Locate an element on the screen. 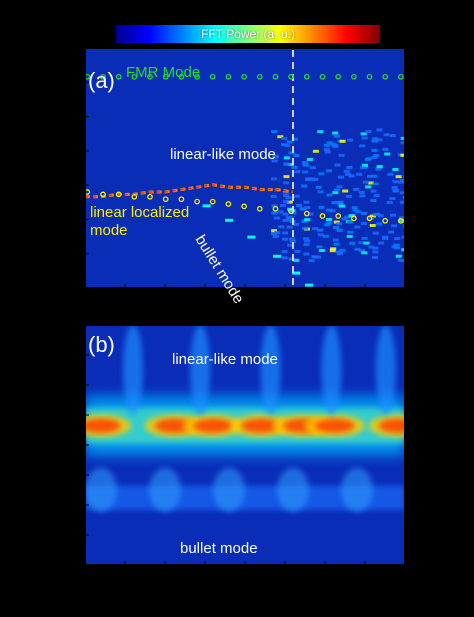  colorbar is located at coordinates (248, 34).